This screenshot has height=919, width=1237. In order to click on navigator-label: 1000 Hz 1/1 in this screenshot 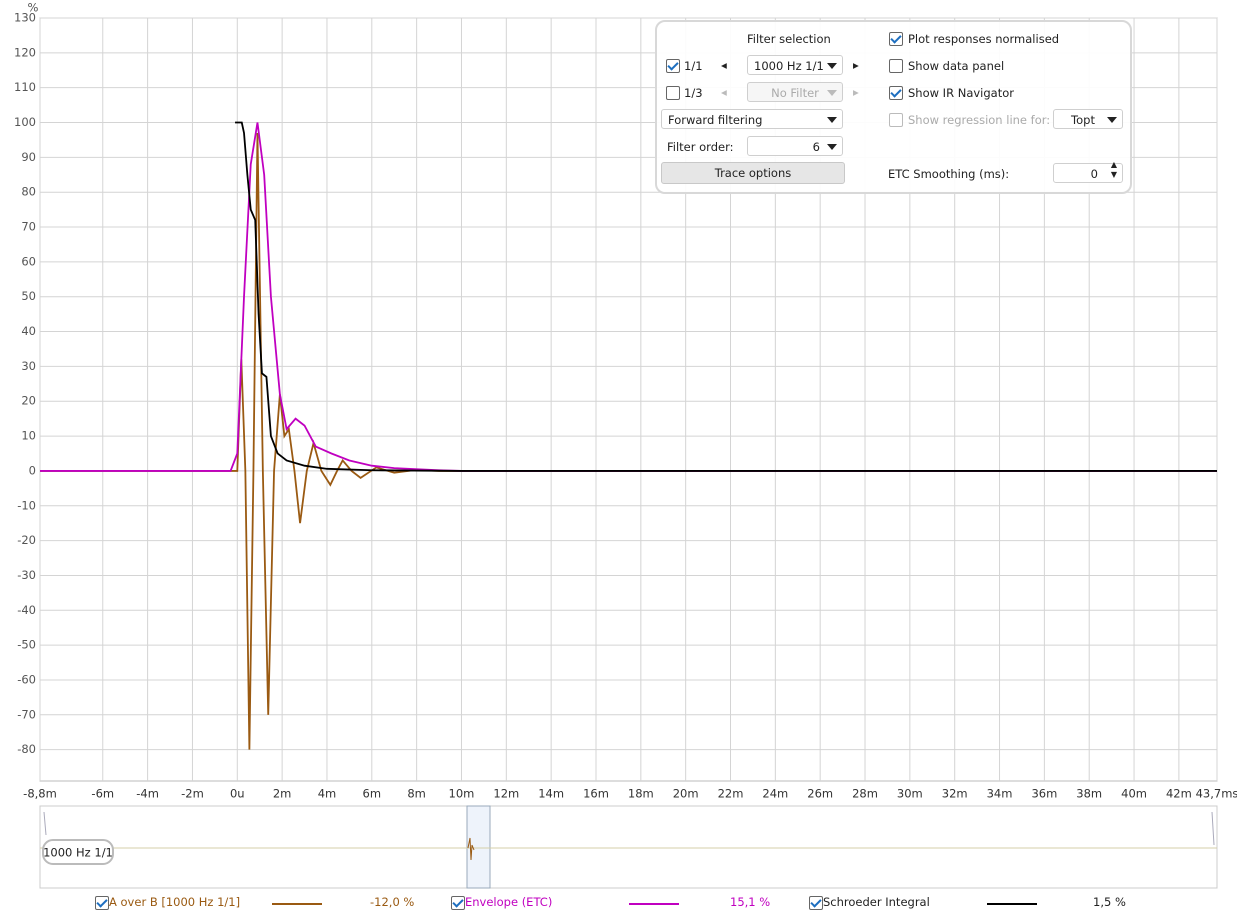, I will do `click(78, 853)`.